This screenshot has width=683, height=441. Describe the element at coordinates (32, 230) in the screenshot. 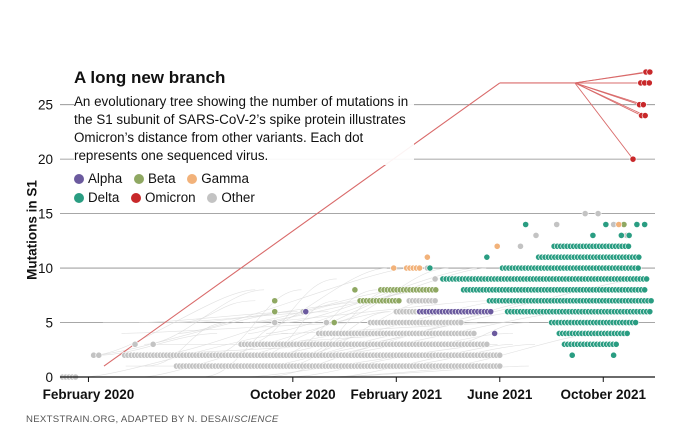

I see `y-axis-label: Mutations in S1` at that location.